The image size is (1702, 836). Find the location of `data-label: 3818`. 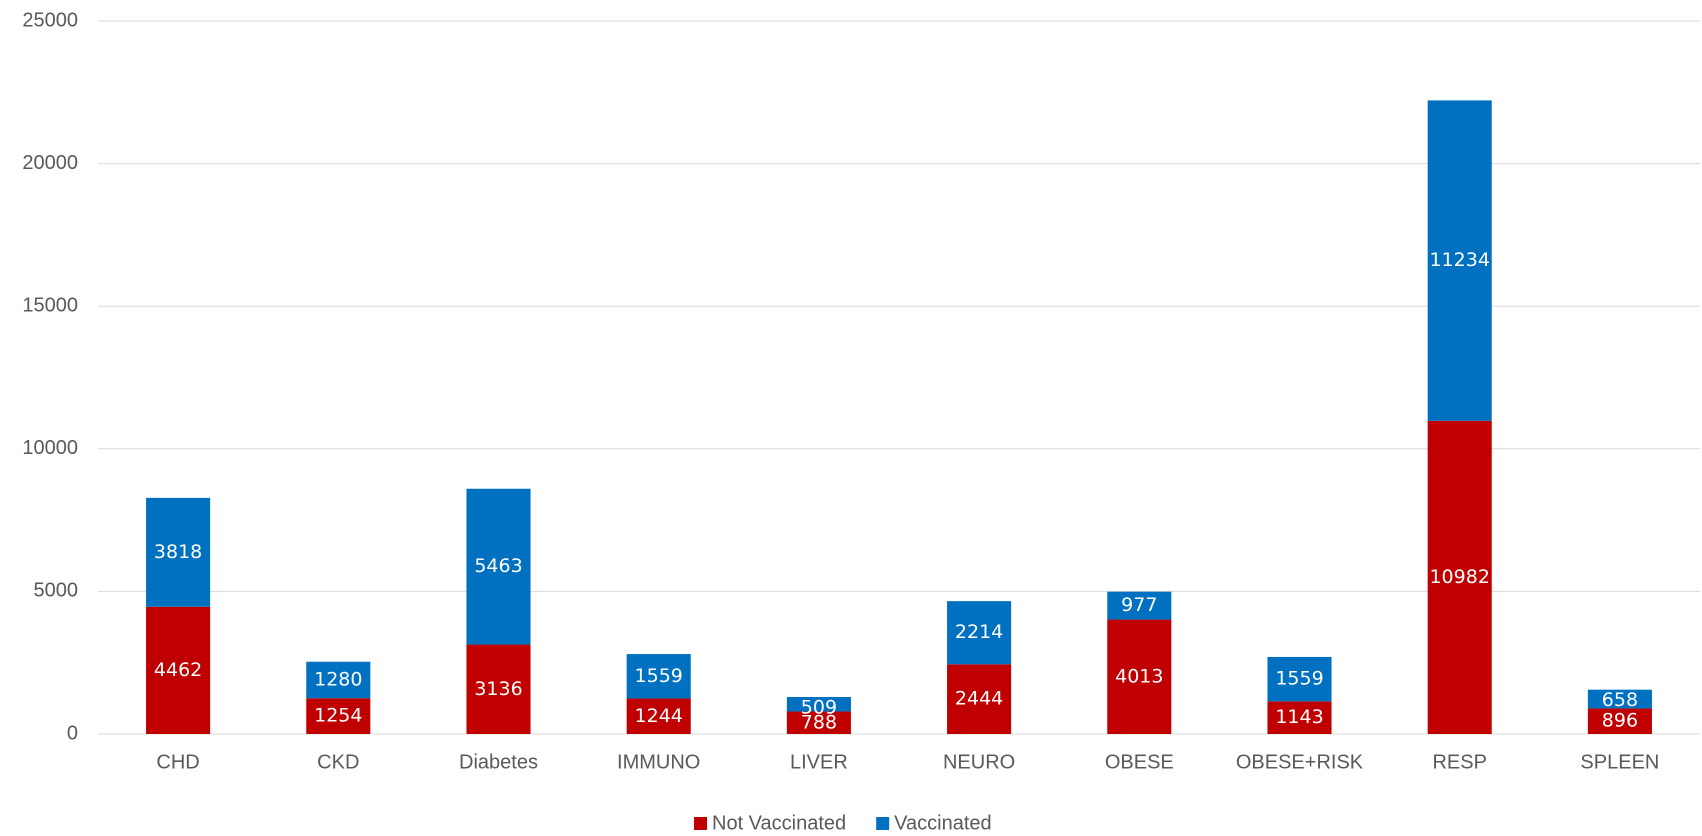

data-label: 3818 is located at coordinates (178, 552).